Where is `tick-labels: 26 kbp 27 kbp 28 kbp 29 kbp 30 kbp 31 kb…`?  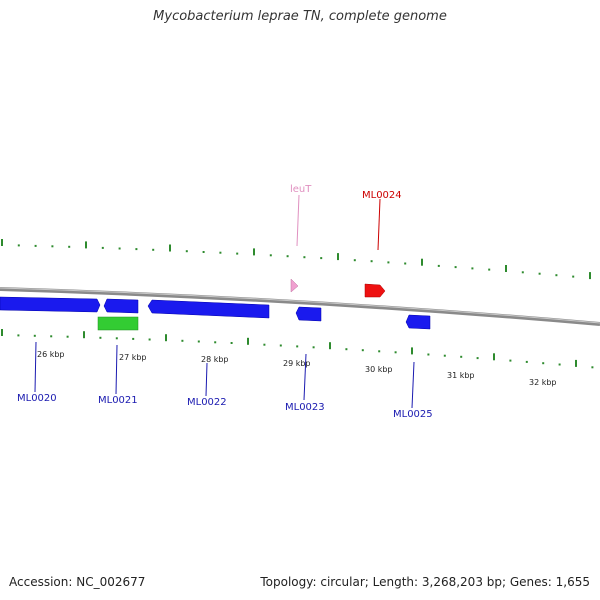
tick-labels: 26 kbp 27 kbp 28 kbp 29 kbp 30 kbp 31 kb… is located at coordinates (297, 368).